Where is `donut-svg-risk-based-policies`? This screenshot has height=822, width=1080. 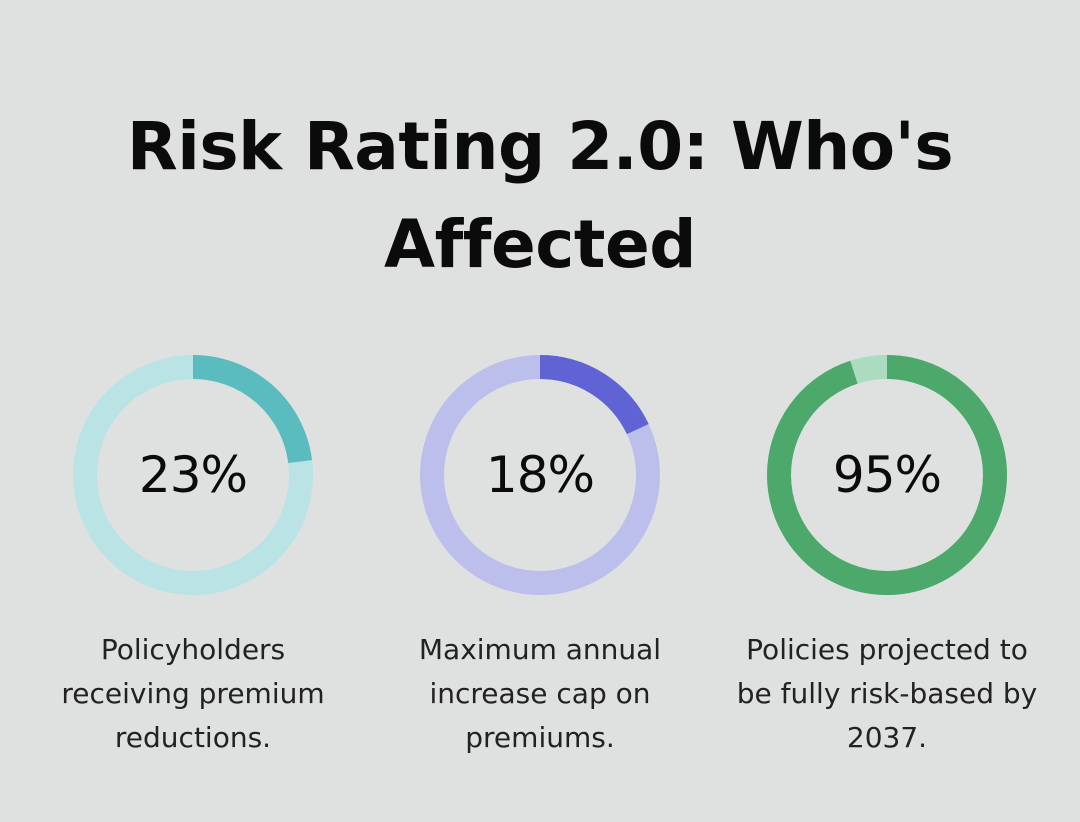 donut-svg-risk-based-policies is located at coordinates (887, 475).